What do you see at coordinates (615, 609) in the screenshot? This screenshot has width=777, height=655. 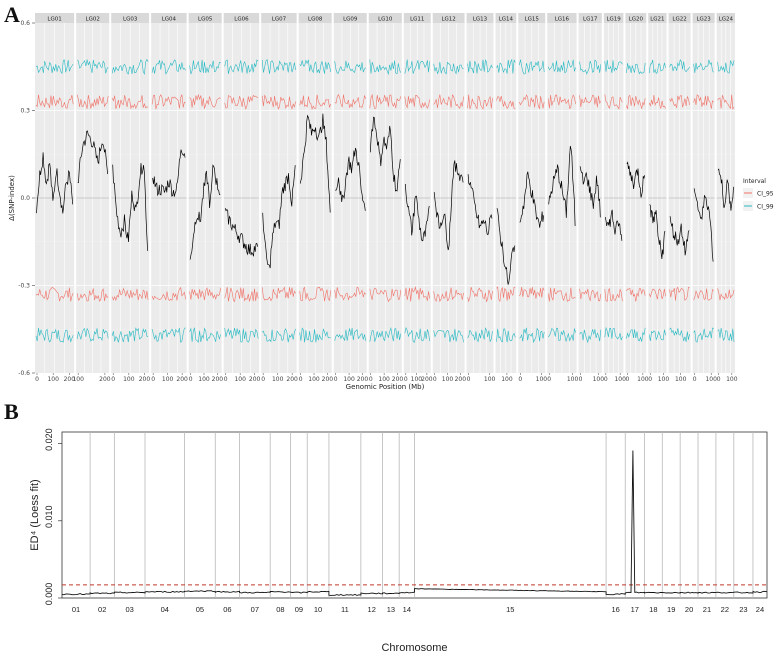 I see `chromosome-label: 16` at bounding box center [615, 609].